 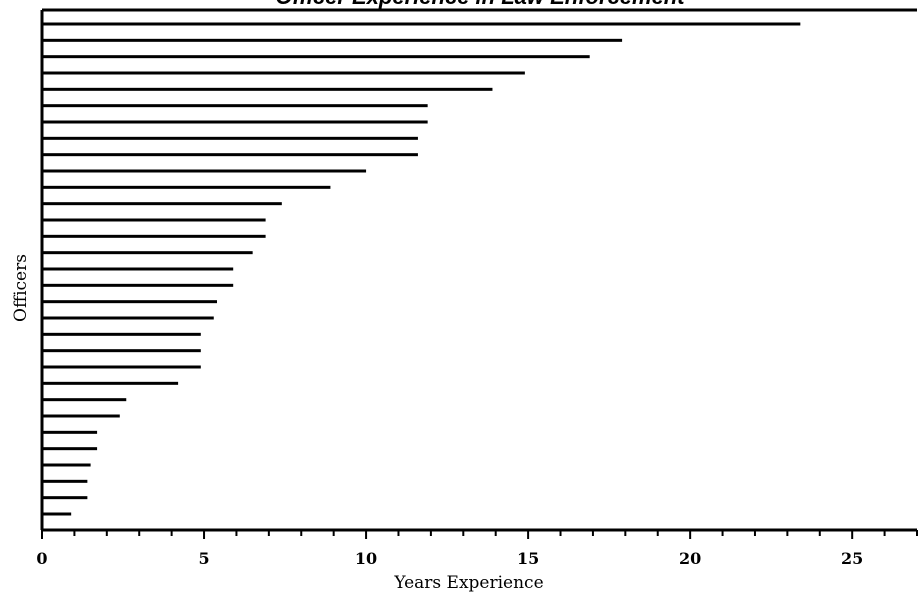 I want to click on x-axis-label: Years Experience, so click(x=468, y=583).